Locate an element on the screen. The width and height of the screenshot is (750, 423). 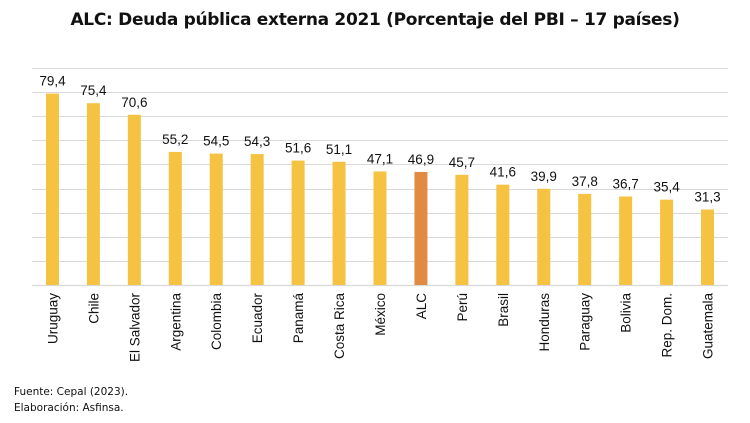
bar-colombia is located at coordinates (216, 219).